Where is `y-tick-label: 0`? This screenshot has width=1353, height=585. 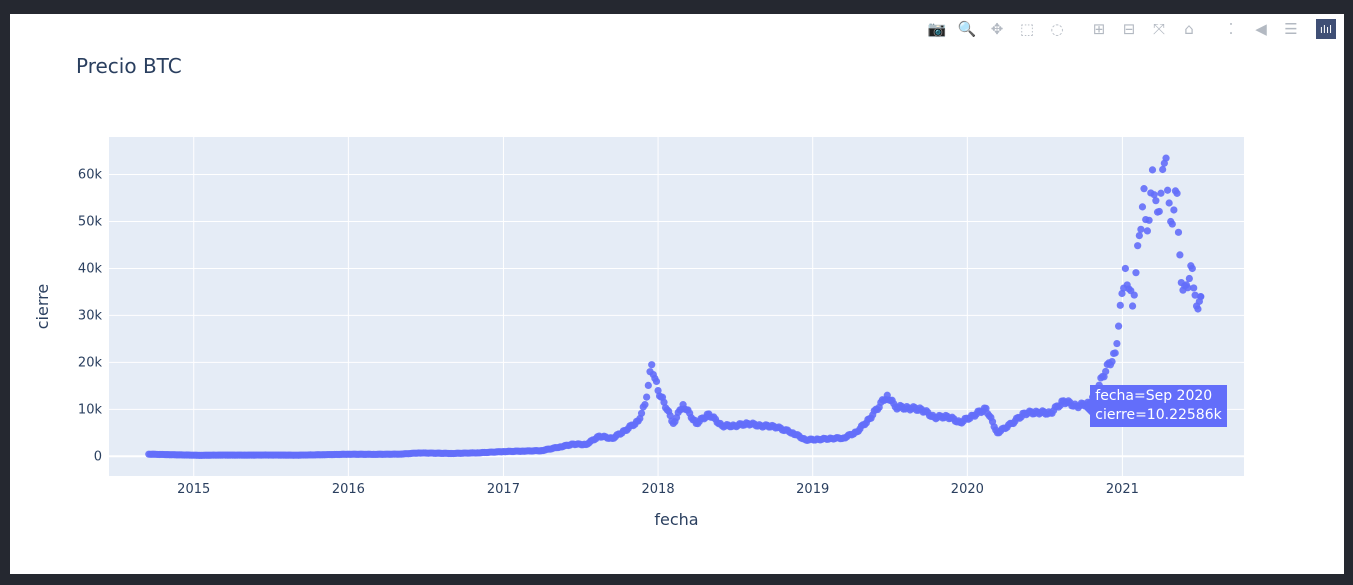
y-tick-label: 0 is located at coordinates (98, 456).